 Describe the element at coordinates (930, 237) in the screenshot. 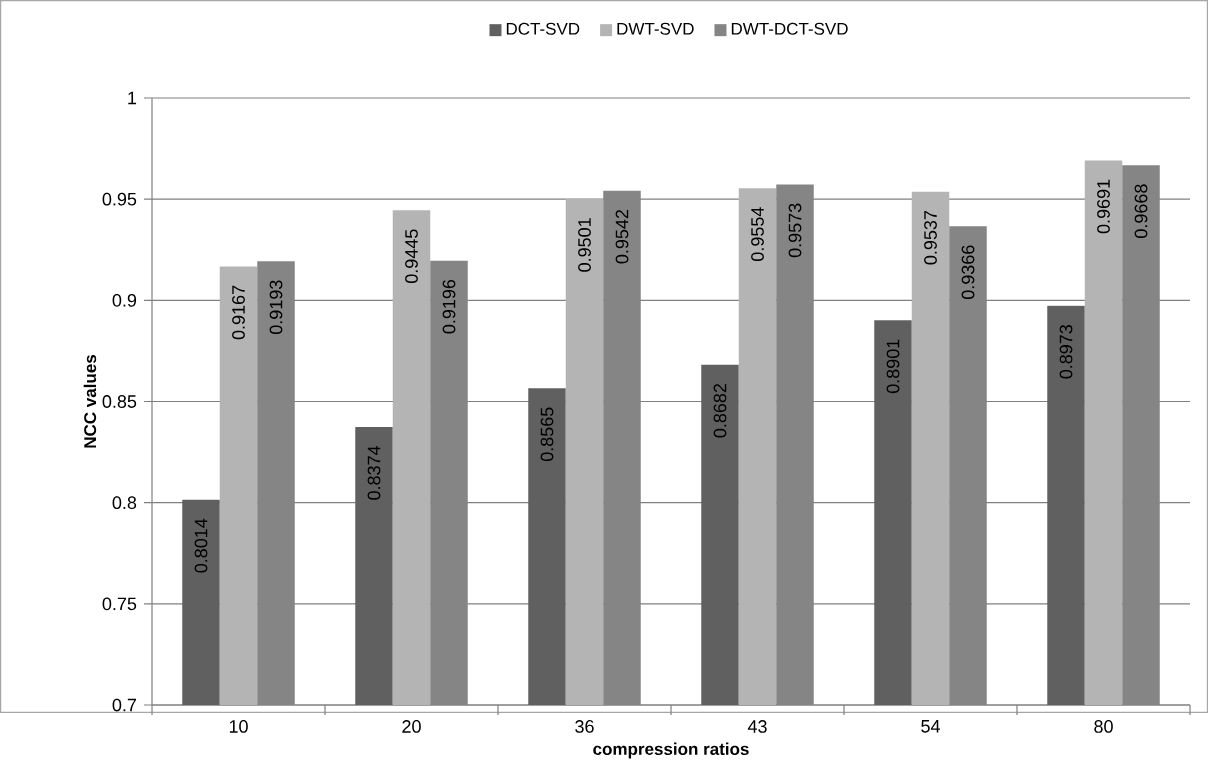

I see `data-label: 0.9537` at that location.